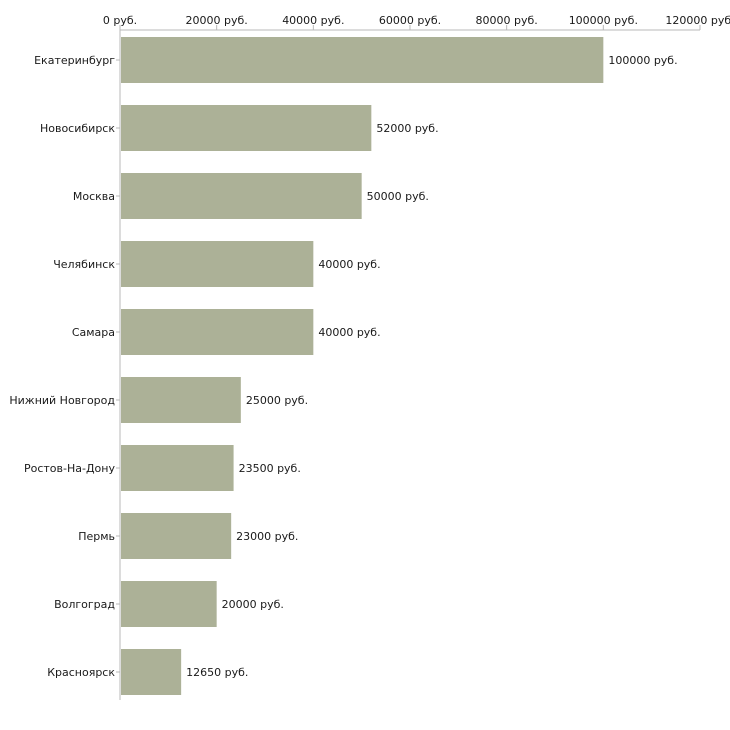 The image size is (730, 730). What do you see at coordinates (94, 196) in the screenshot?
I see `category-label: Москва` at bounding box center [94, 196].